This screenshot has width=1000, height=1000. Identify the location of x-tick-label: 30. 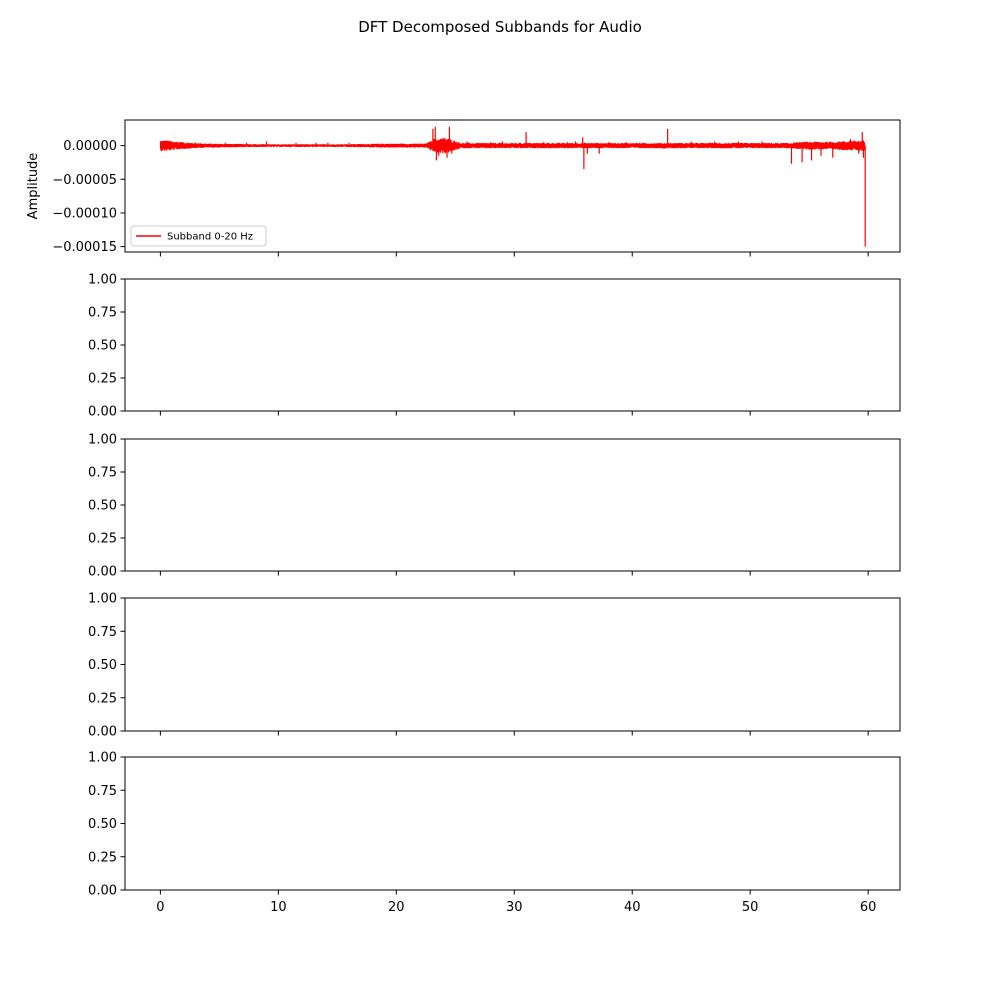
(514, 907).